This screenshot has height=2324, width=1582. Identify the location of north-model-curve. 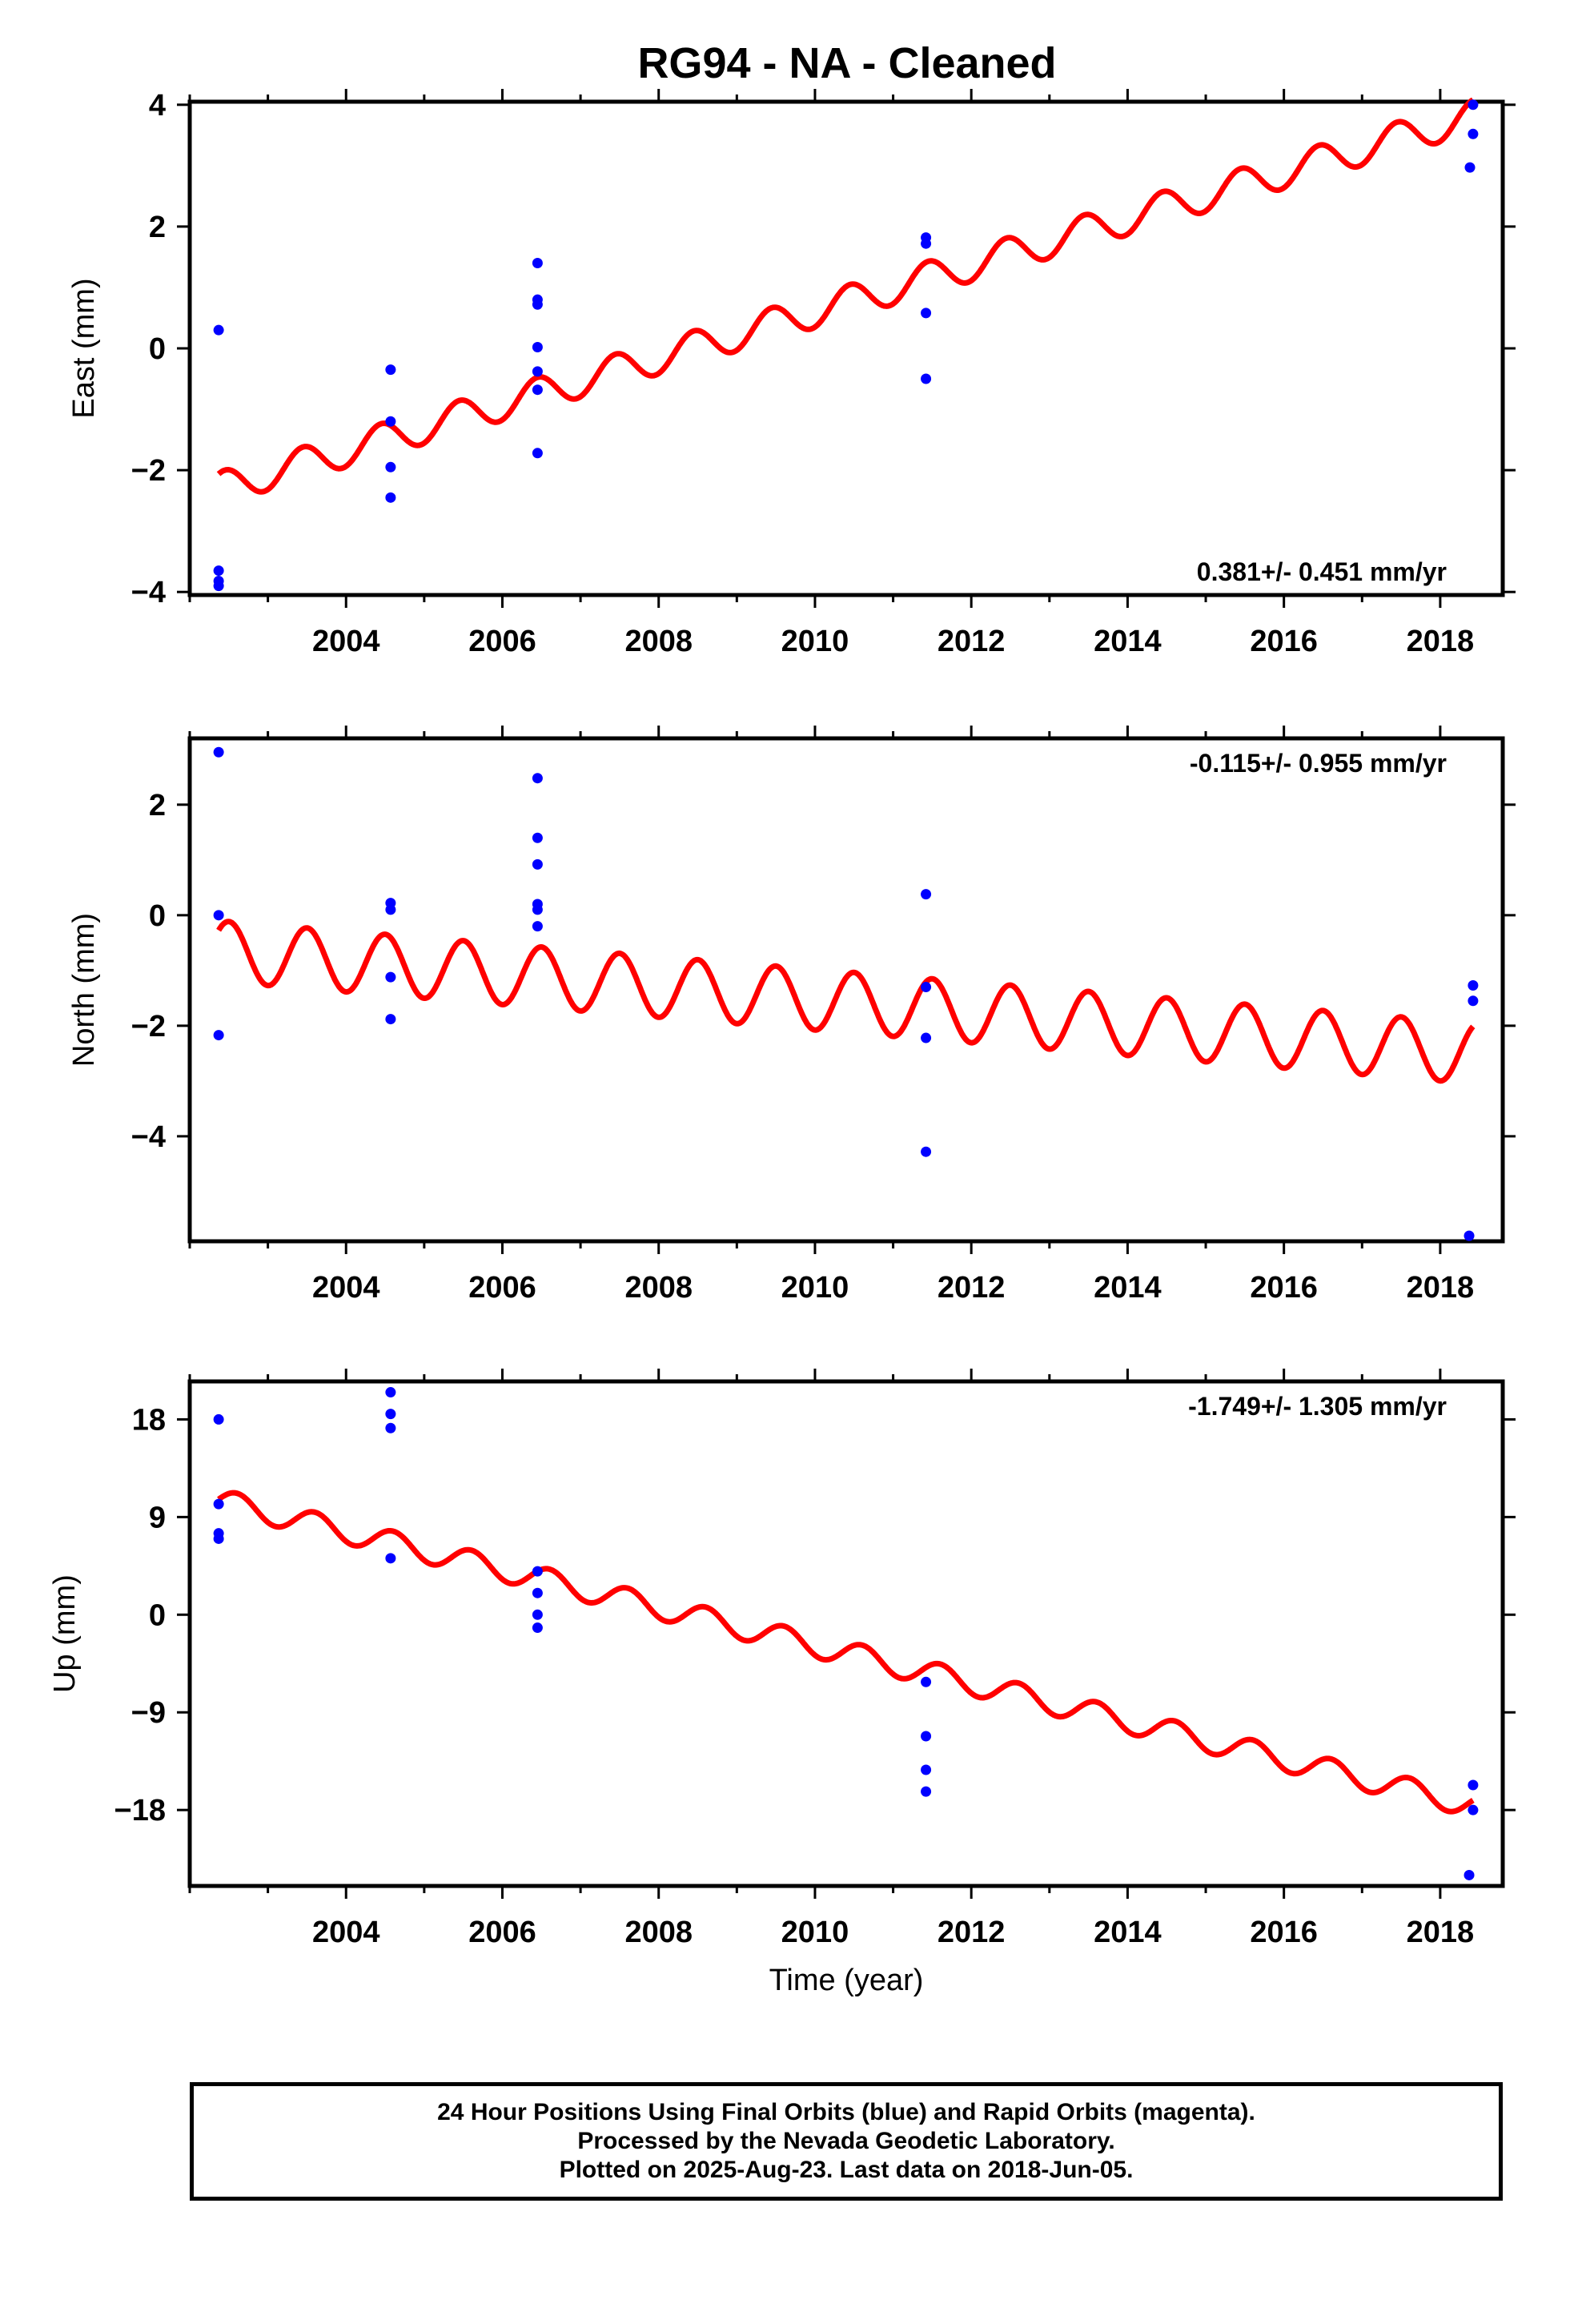
(846, 1001).